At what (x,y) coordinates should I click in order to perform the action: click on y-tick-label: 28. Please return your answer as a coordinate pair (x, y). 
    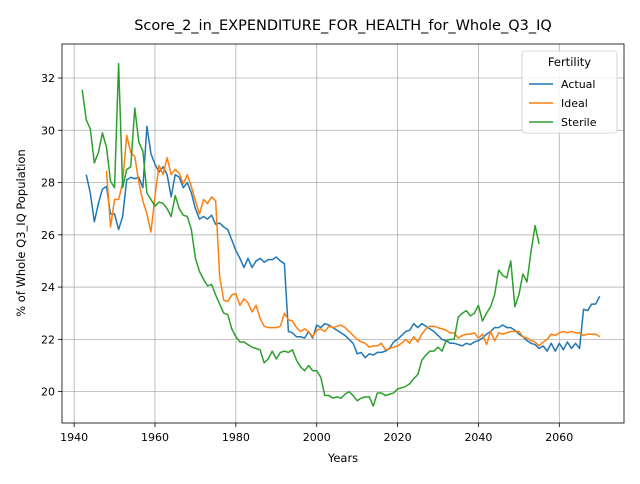
    Looking at the image, I should click on (48, 183).